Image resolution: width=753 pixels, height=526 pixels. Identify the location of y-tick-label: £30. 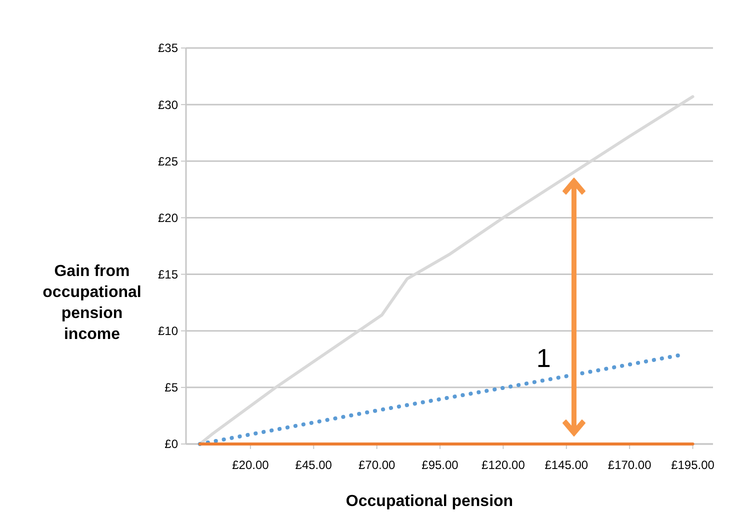
(168, 105).